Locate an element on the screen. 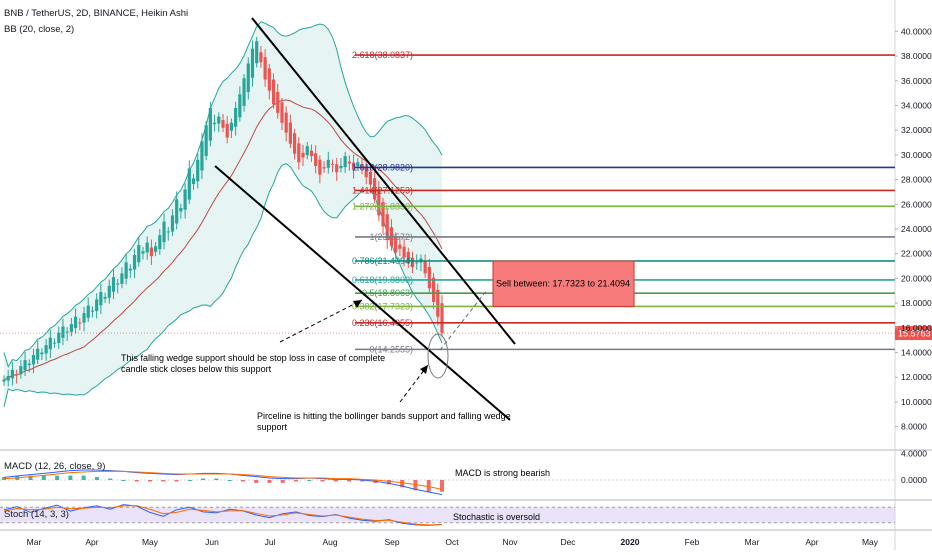 Image resolution: width=932 pixels, height=555 pixels. fib-level-label: 2.618(38.0837) is located at coordinates (382, 55).